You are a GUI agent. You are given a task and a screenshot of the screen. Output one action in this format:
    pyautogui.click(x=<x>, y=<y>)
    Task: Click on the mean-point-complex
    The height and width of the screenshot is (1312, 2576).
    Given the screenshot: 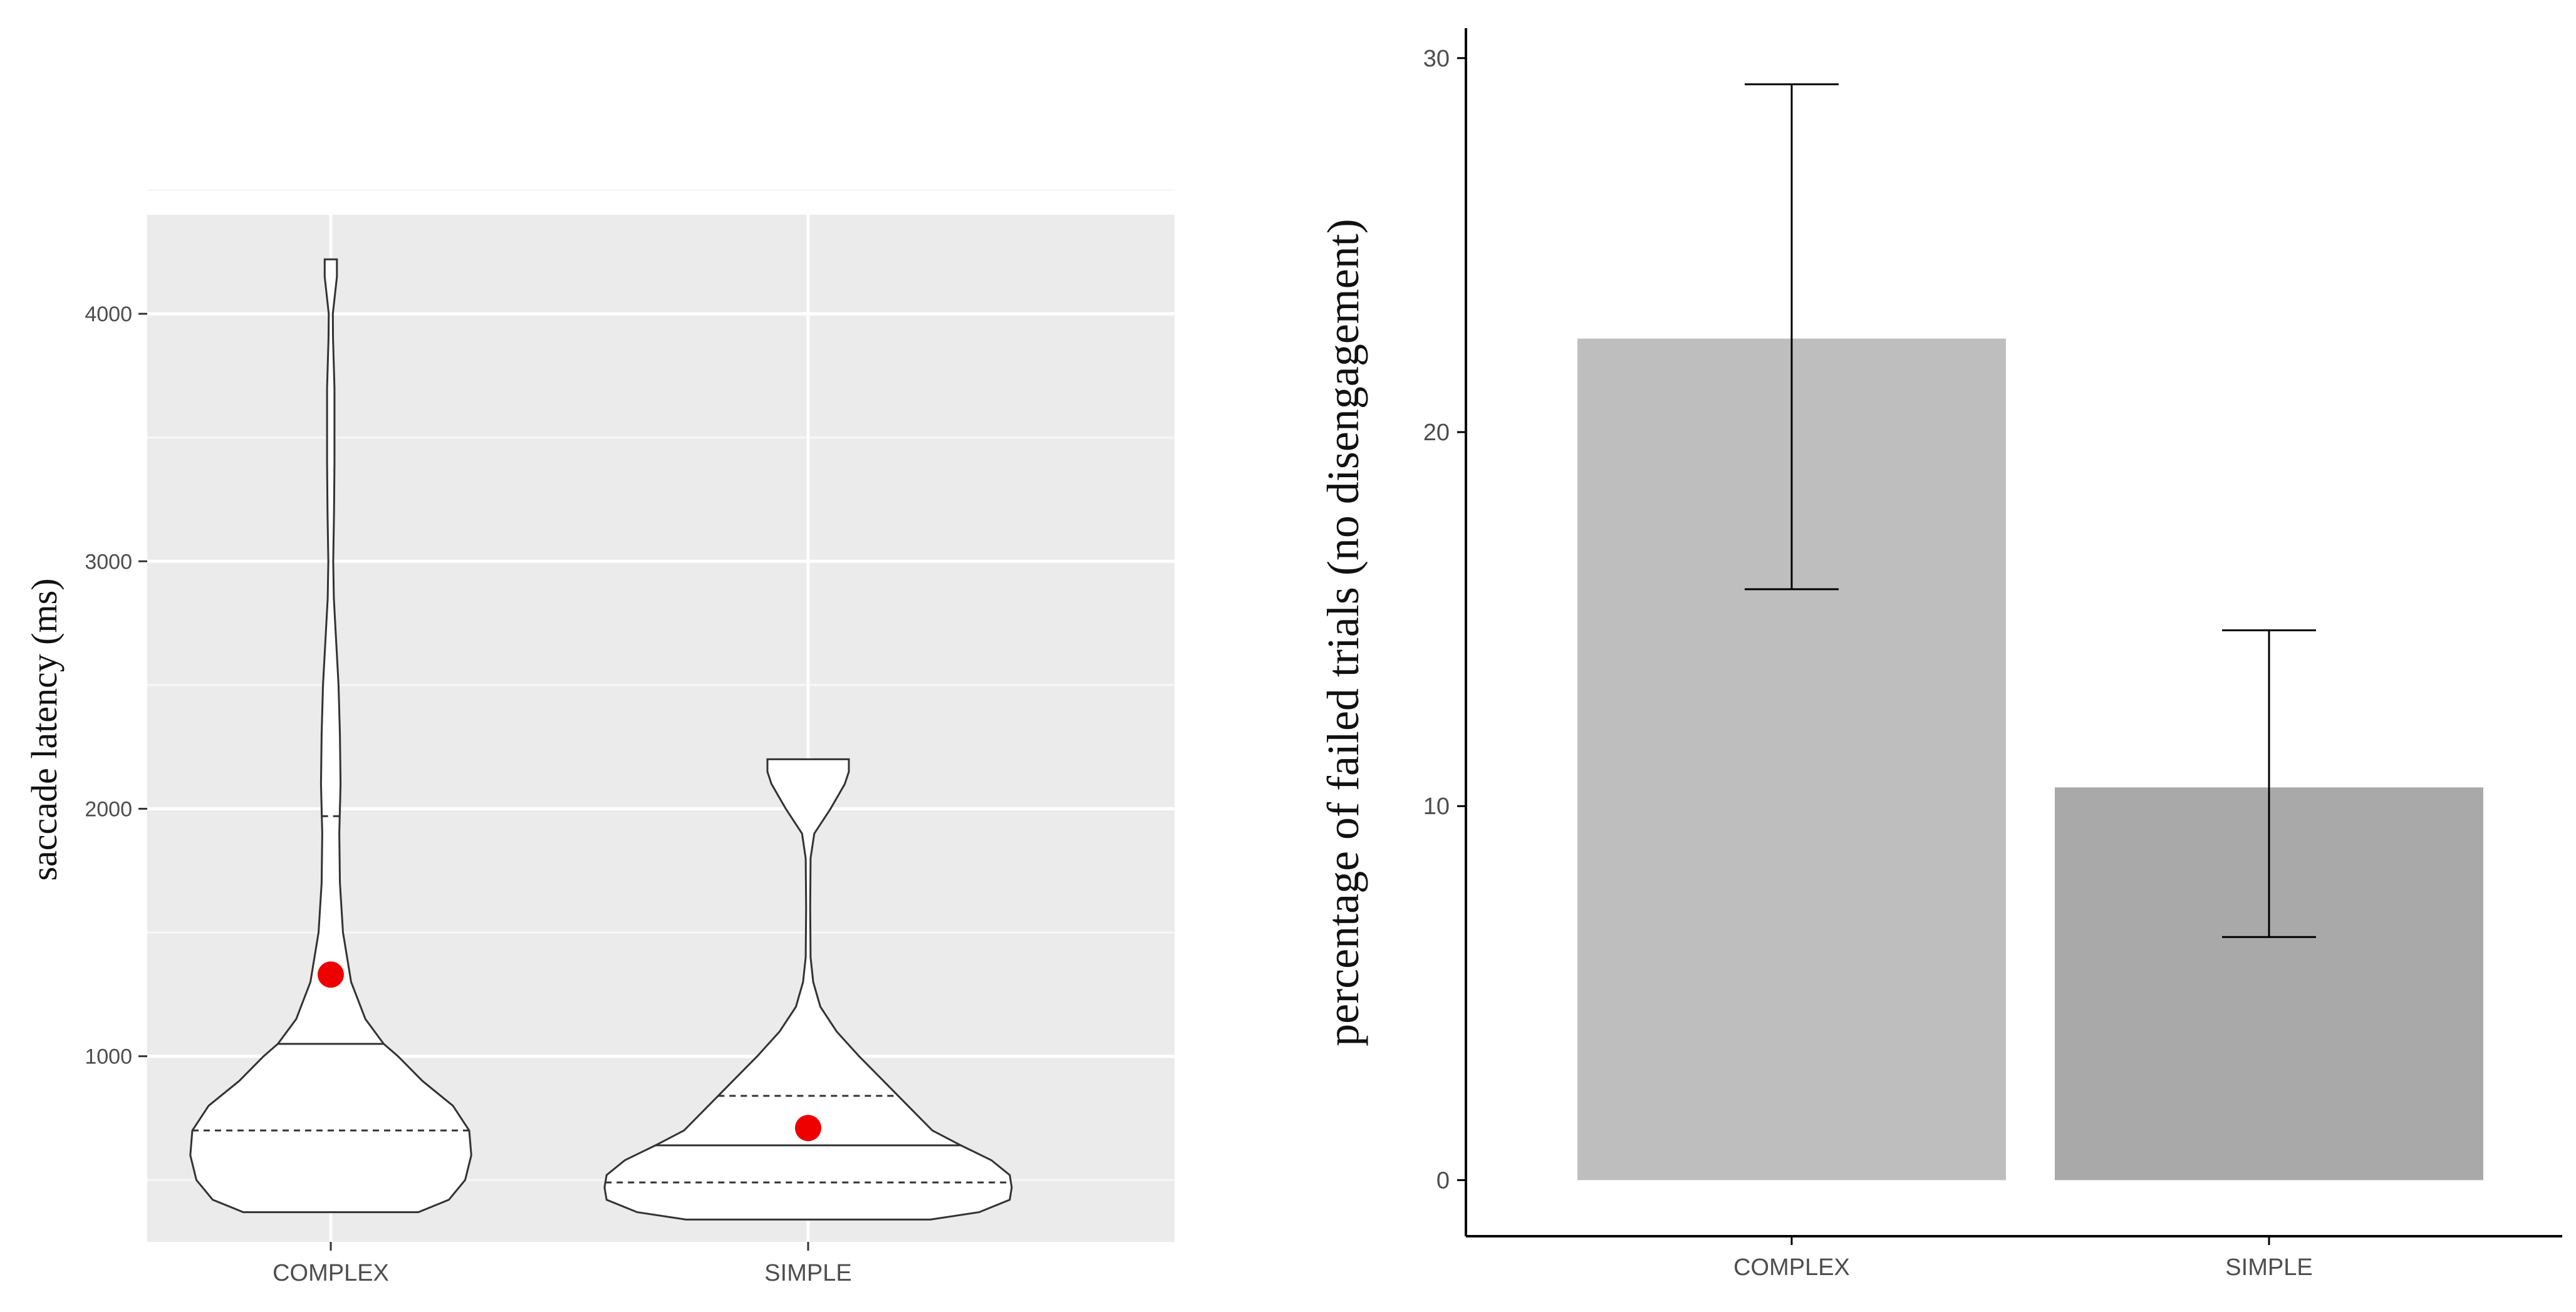 What is the action you would take?
    pyautogui.click(x=331, y=974)
    